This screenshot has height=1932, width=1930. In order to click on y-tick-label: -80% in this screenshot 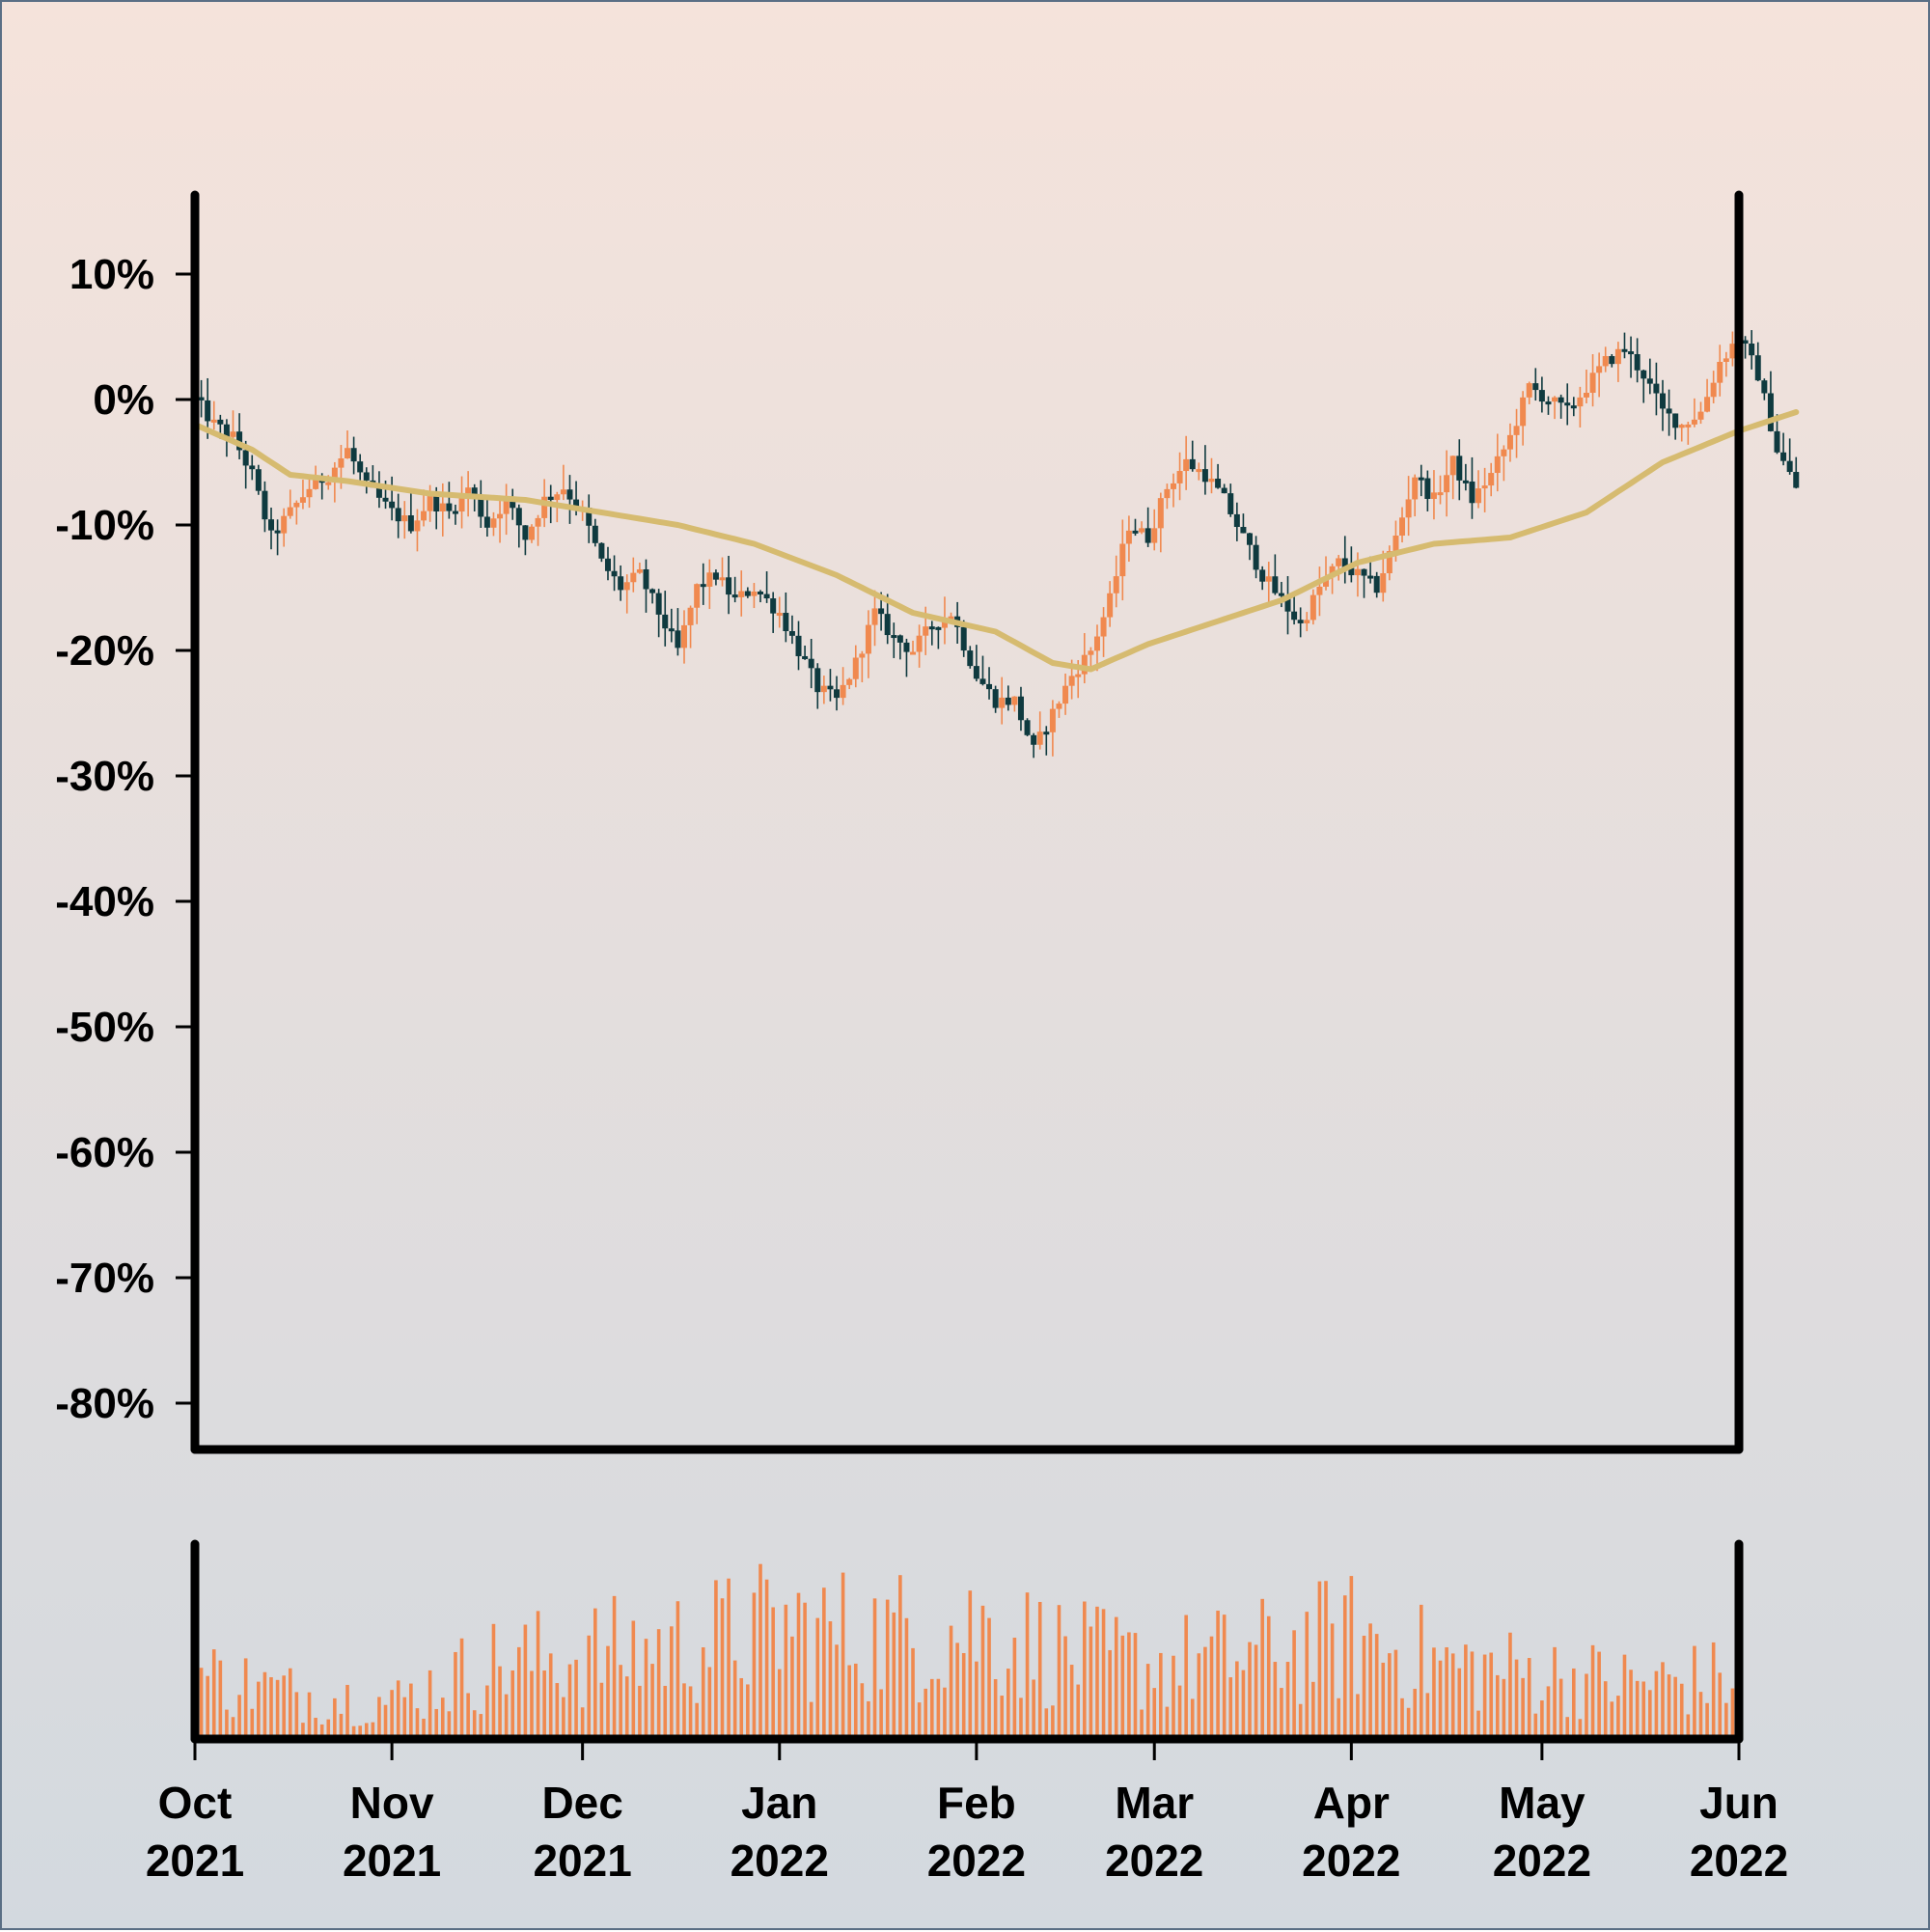, I will do `click(104, 1403)`.